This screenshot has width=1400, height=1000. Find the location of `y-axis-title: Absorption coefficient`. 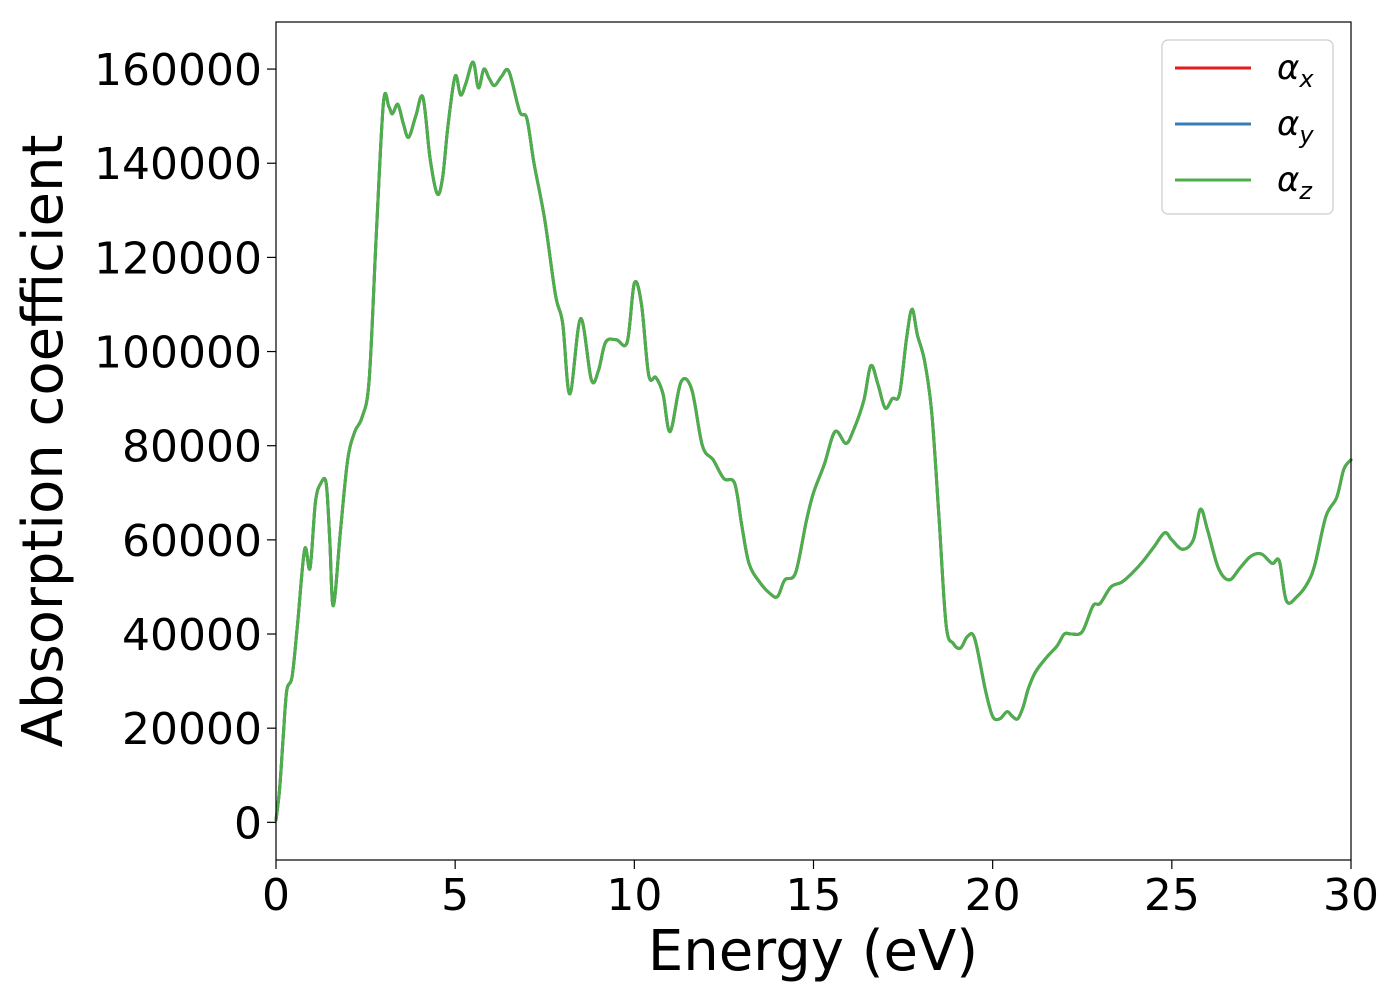

y-axis-title: Absorption coefficient is located at coordinates (43, 441).